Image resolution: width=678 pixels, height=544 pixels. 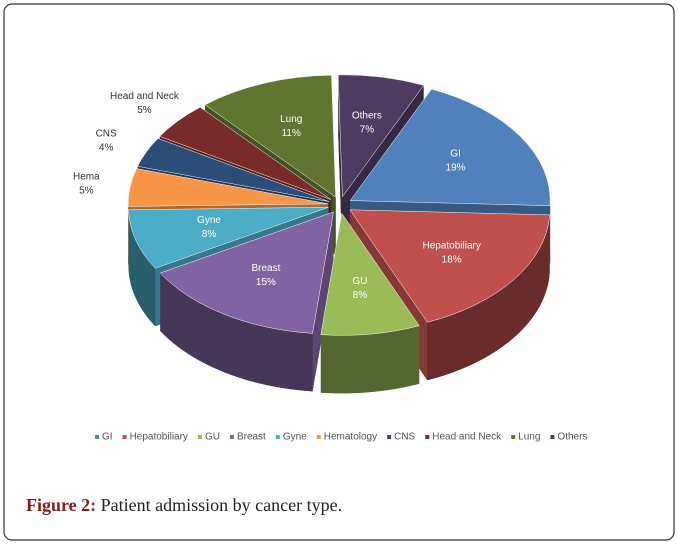 I want to click on slice-label: Lung, so click(x=291, y=119).